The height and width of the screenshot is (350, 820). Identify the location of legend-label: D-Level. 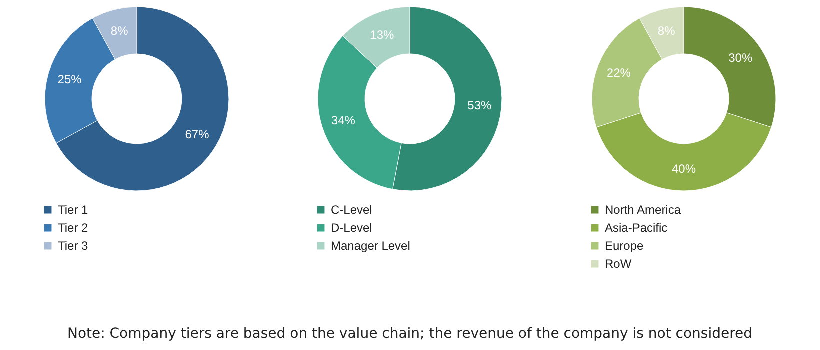
(351, 228).